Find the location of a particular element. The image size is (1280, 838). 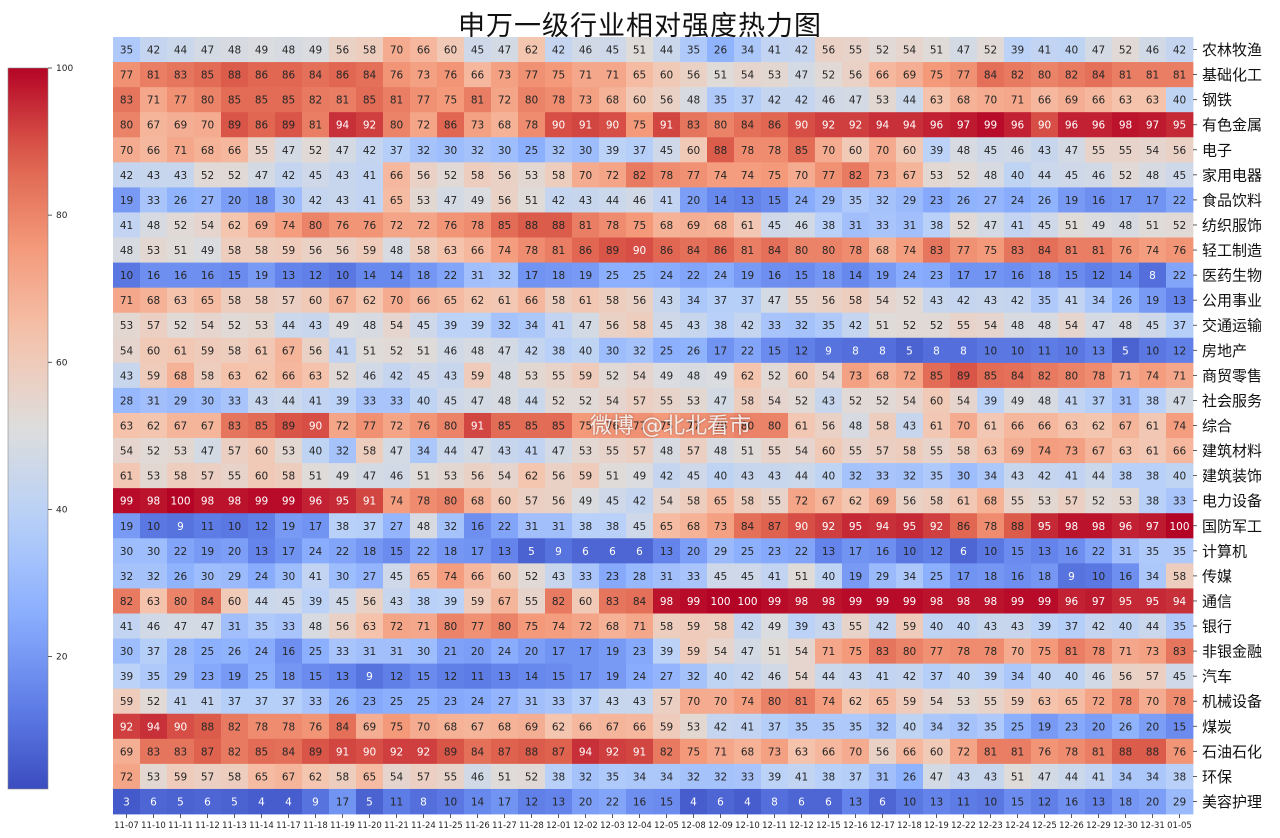

cell-value-label: 12 is located at coordinates (531, 802).